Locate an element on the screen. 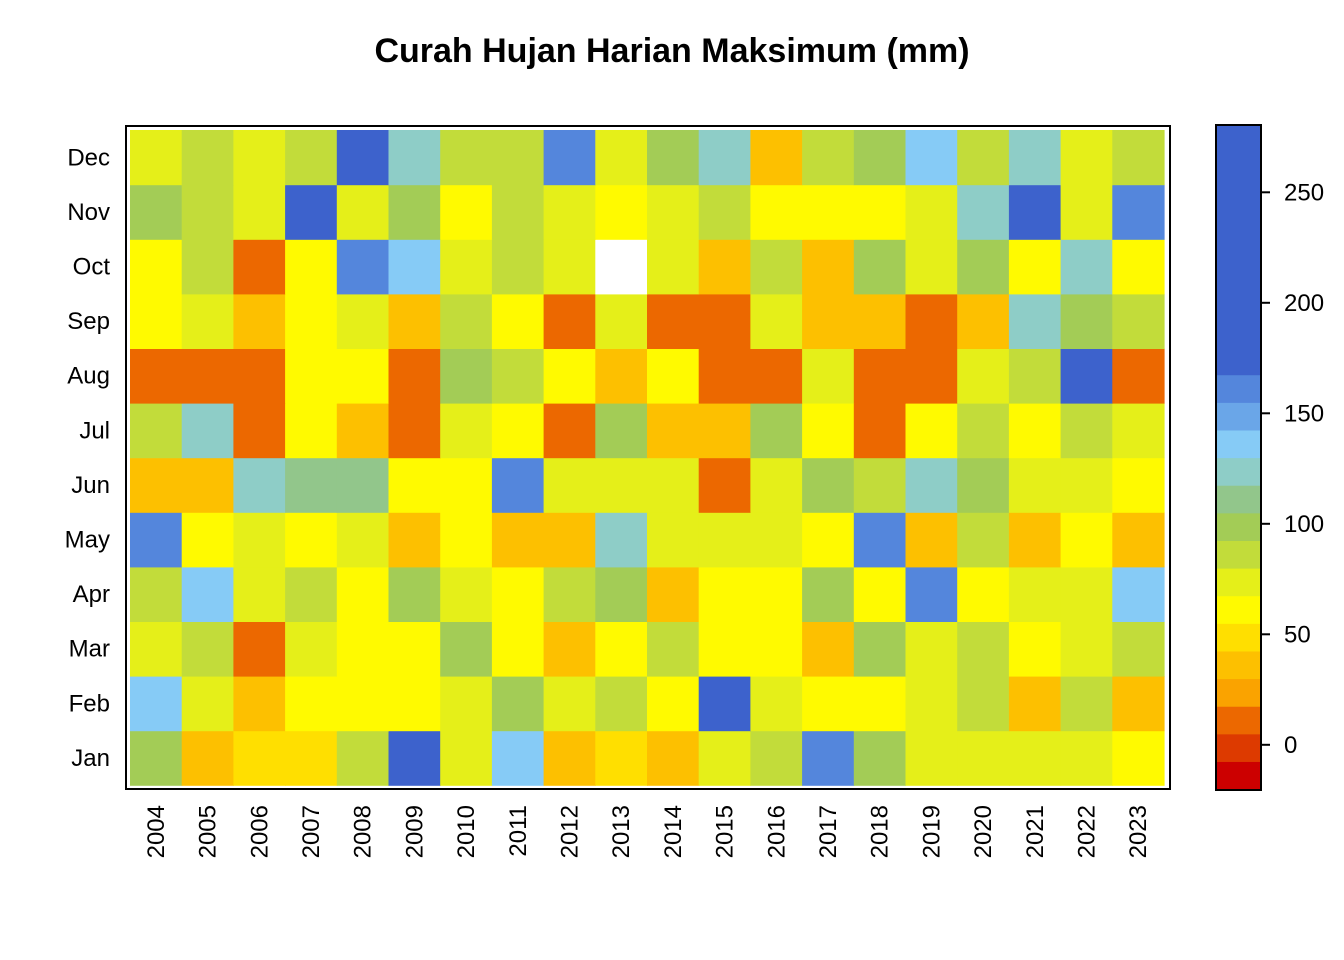  heatmap-cell-nov-2019 is located at coordinates (931, 212).